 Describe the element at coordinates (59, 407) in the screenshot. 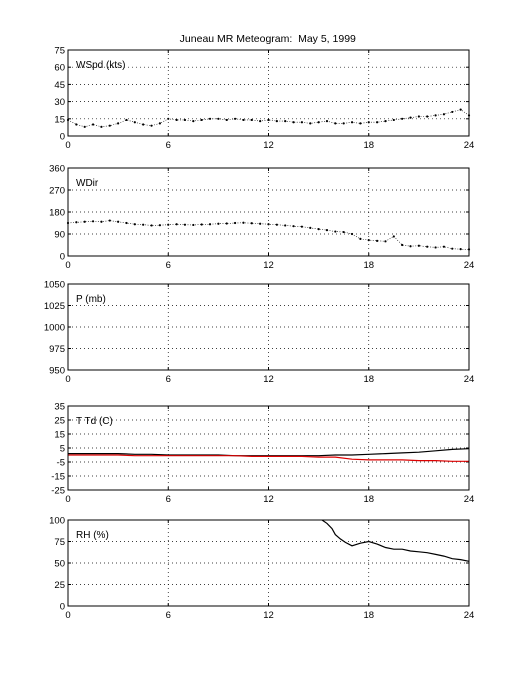

I see `y-tick-label: 35` at that location.